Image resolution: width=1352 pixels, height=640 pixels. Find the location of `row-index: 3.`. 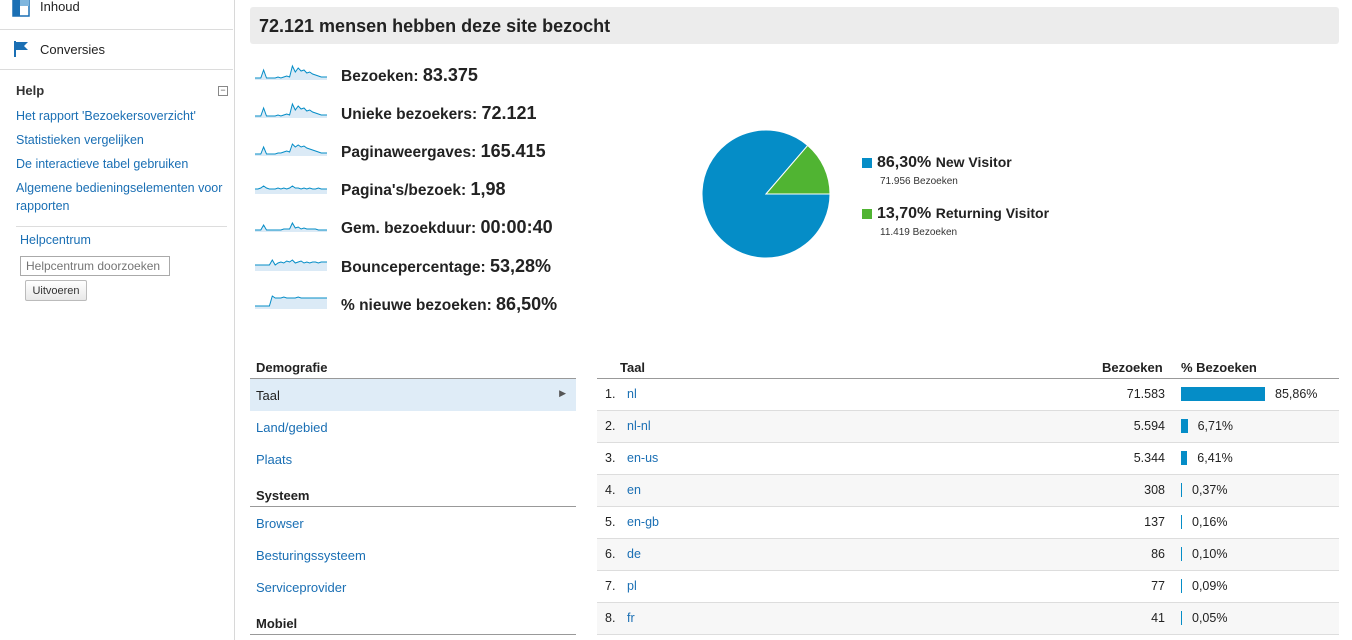

row-index: 3. is located at coordinates (610, 458).